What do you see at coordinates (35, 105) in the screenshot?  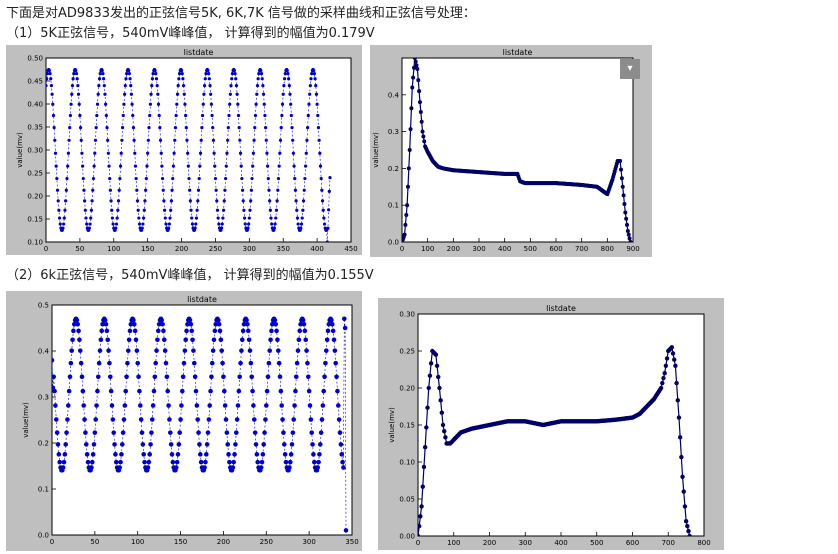 I see `y-tick-label: 0.40` at bounding box center [35, 105].